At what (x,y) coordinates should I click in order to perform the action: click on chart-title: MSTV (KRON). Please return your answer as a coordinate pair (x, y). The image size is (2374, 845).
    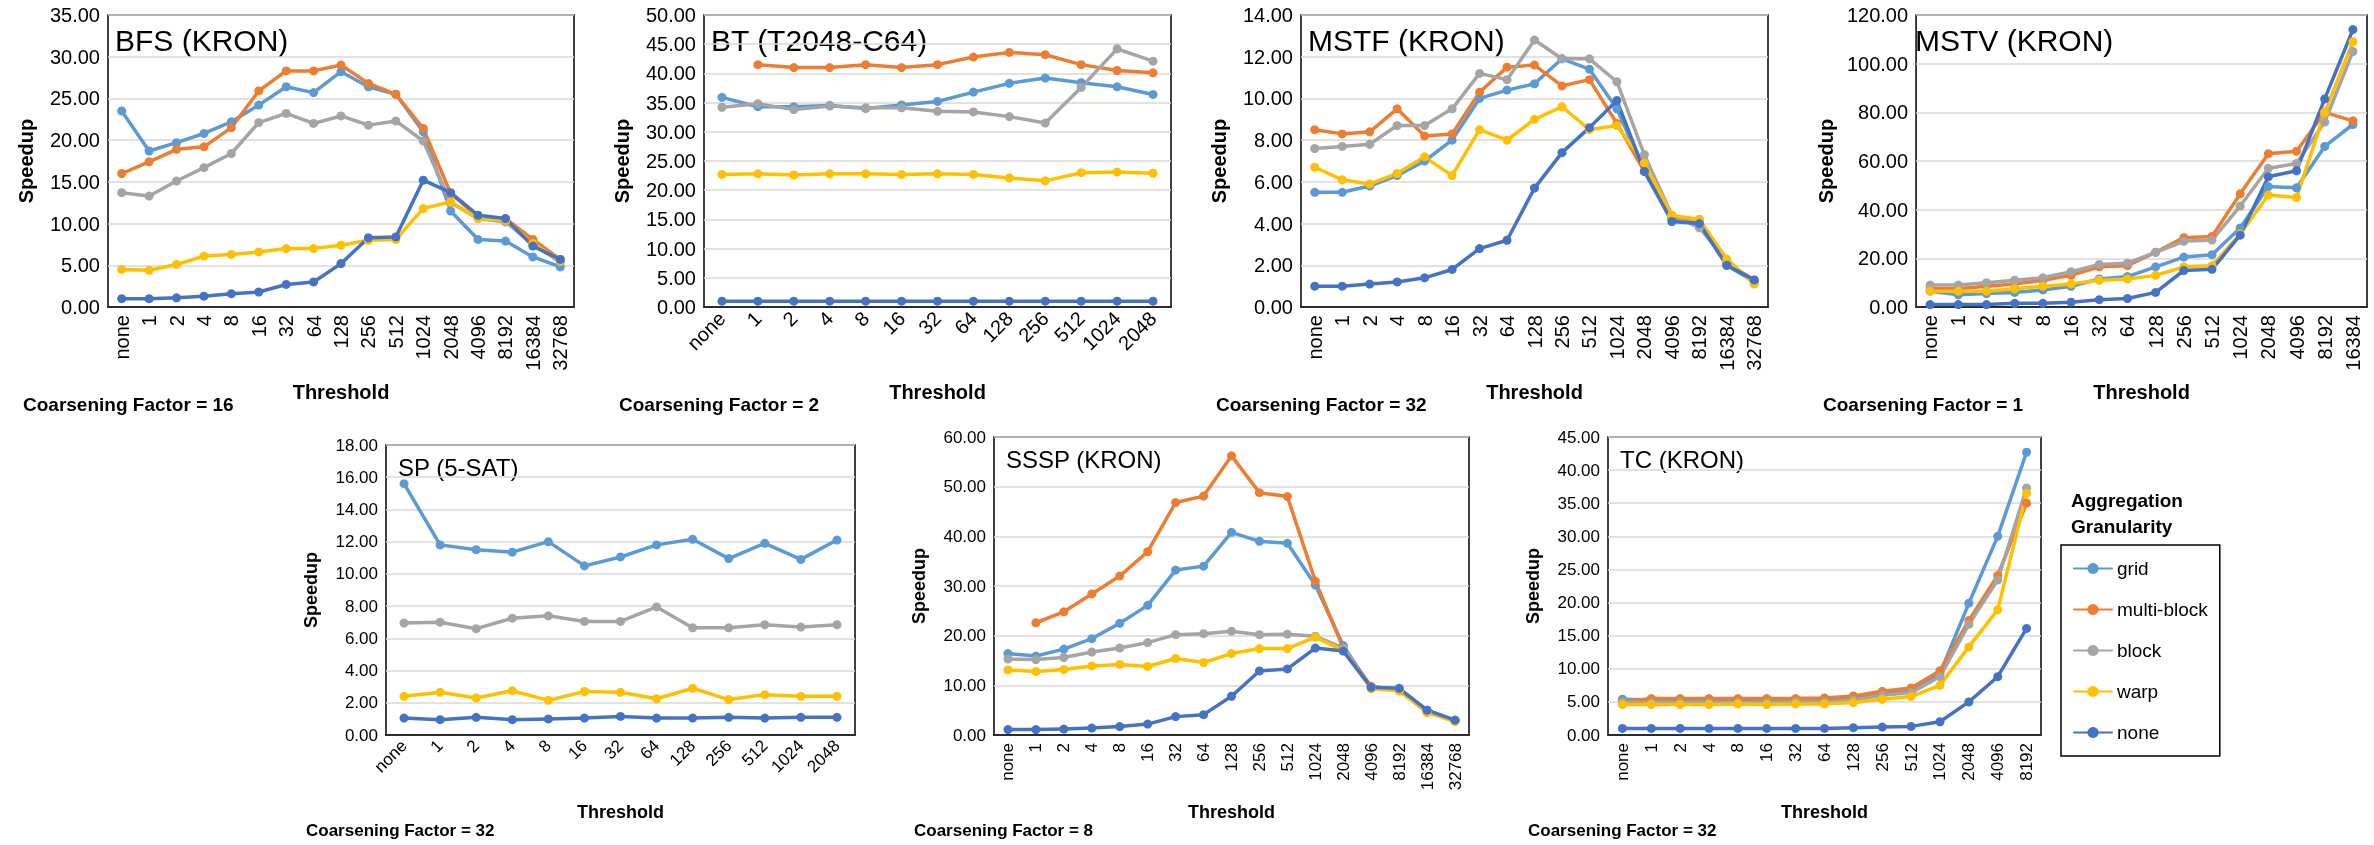
    Looking at the image, I should click on (2014, 40).